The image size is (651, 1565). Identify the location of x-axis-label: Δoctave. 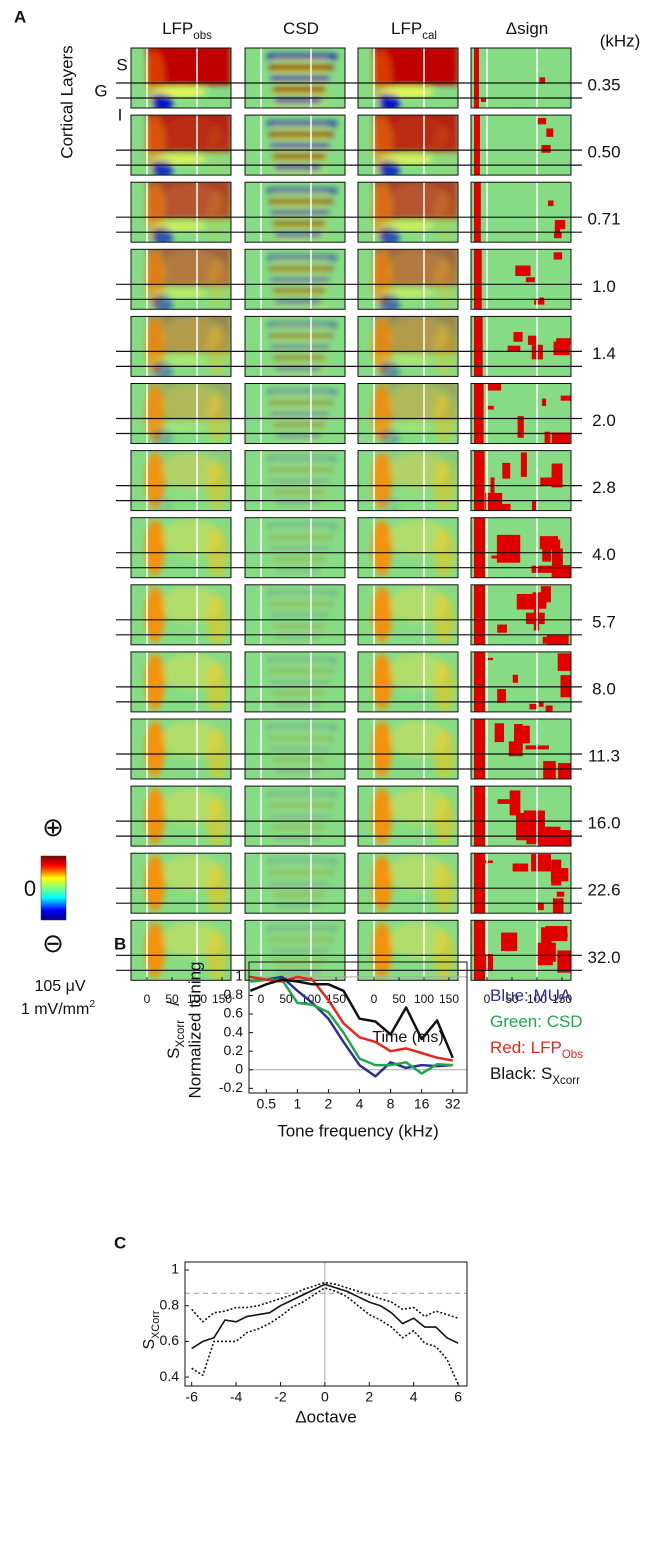
(325, 1416).